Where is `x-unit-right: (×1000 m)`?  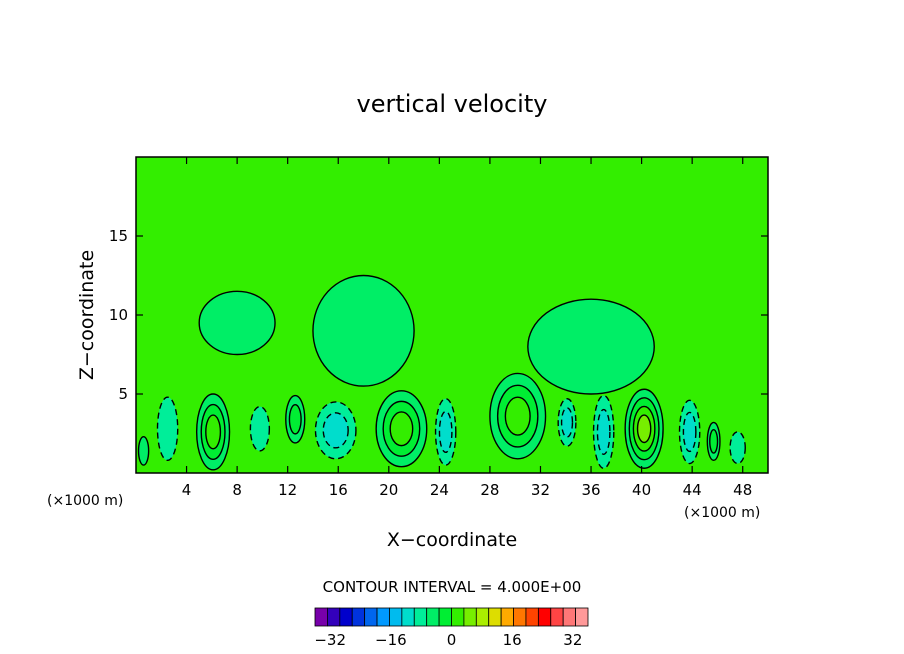 x-unit-right: (×1000 m) is located at coordinates (722, 513).